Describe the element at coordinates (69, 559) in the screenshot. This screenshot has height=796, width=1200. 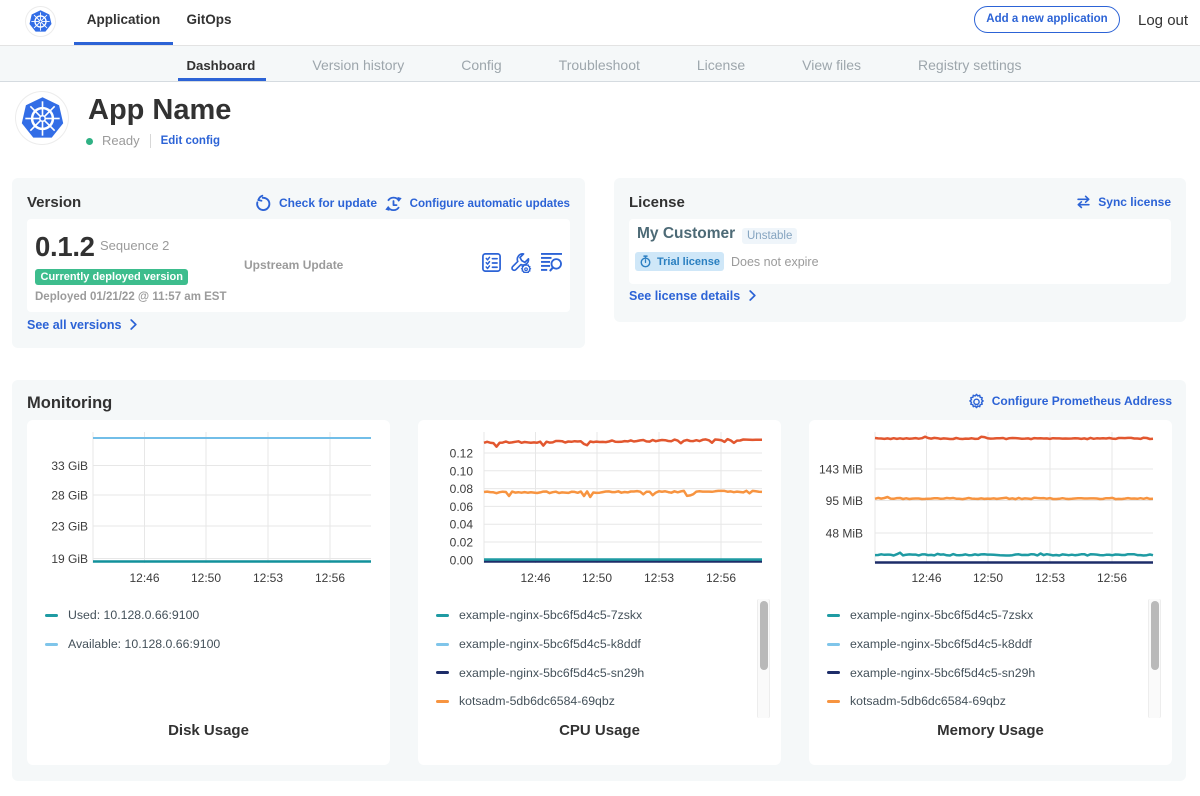
I see `svg-text: 19 GiB` at that location.